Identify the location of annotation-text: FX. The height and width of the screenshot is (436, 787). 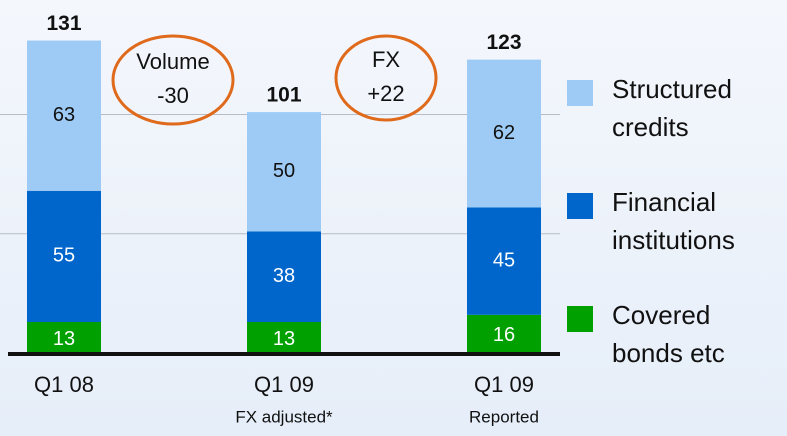
(386, 59).